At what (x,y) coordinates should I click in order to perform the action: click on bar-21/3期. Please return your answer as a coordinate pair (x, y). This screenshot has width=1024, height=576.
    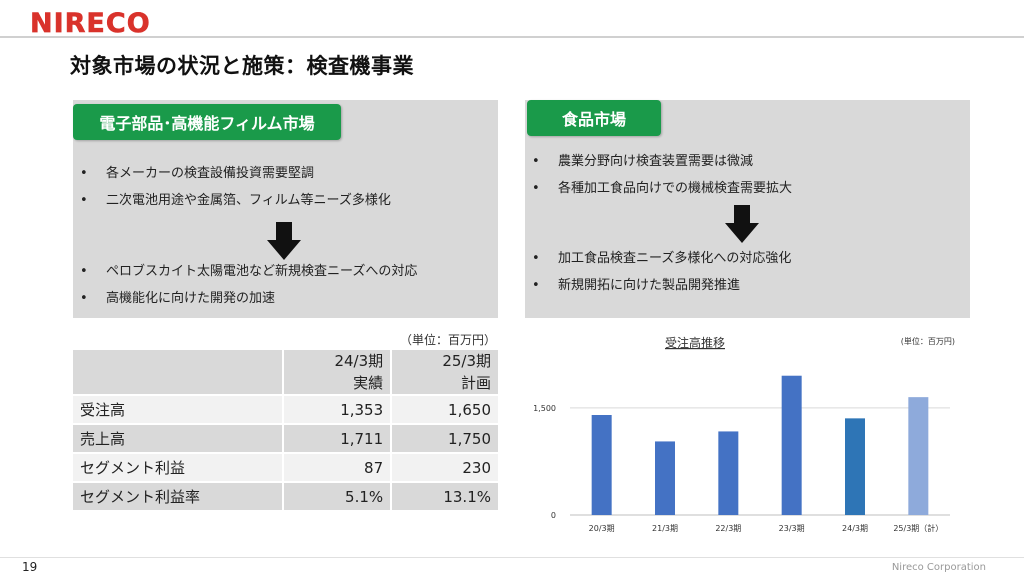
    Looking at the image, I should click on (665, 478).